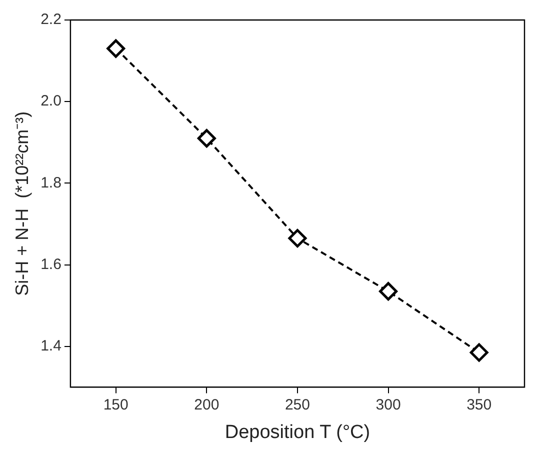  What do you see at coordinates (207, 405) in the screenshot?
I see `x-tick-label: 200` at bounding box center [207, 405].